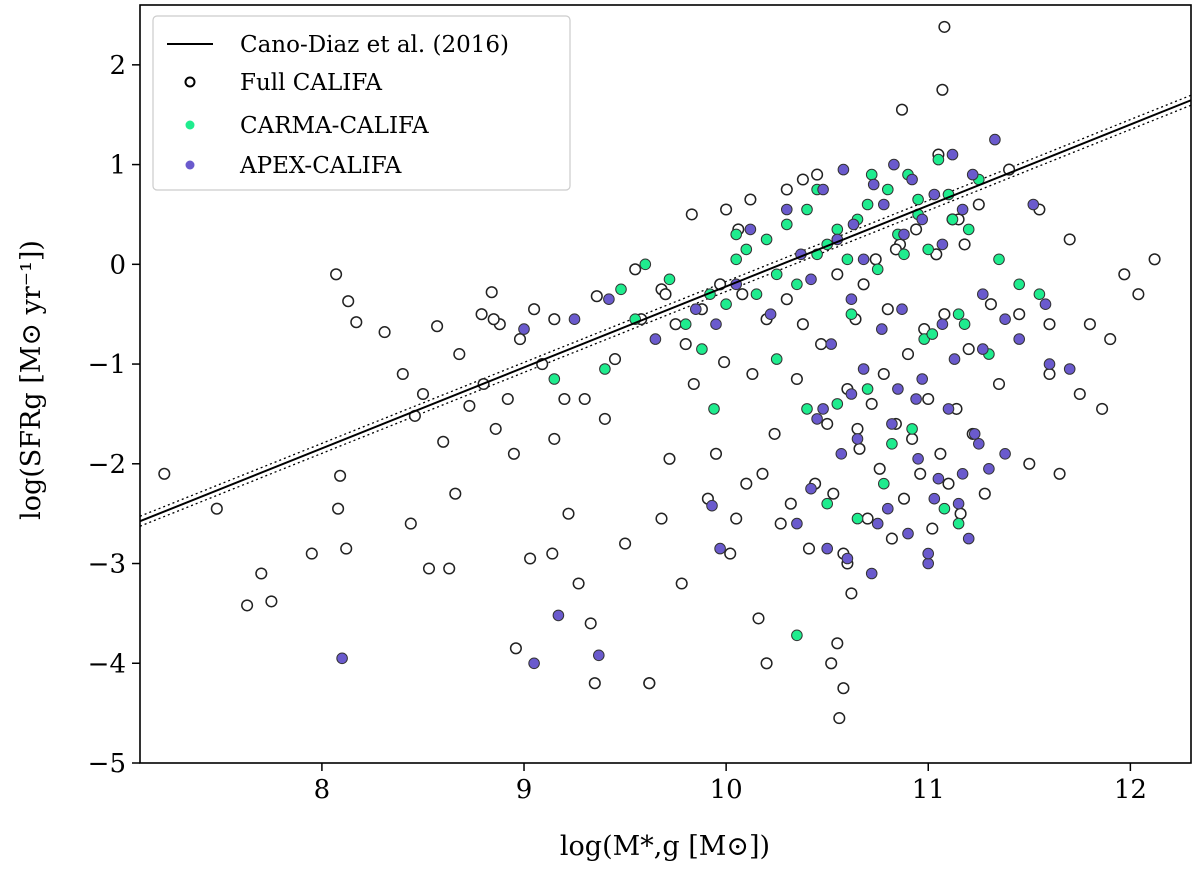 The height and width of the screenshot is (873, 1200). I want to click on y-tick-label: −5, so click(107, 764).